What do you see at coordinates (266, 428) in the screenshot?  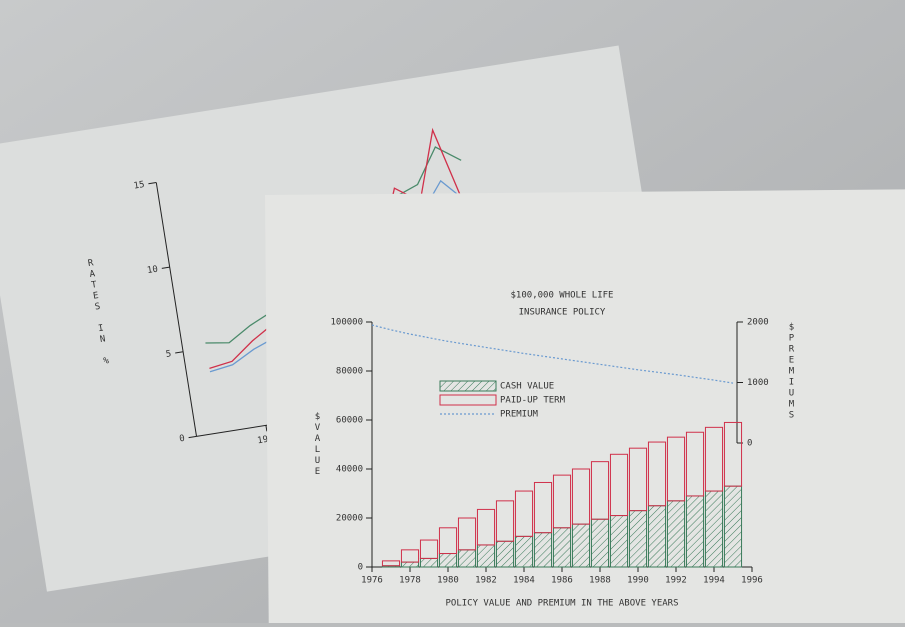 I see `x-tick` at bounding box center [266, 428].